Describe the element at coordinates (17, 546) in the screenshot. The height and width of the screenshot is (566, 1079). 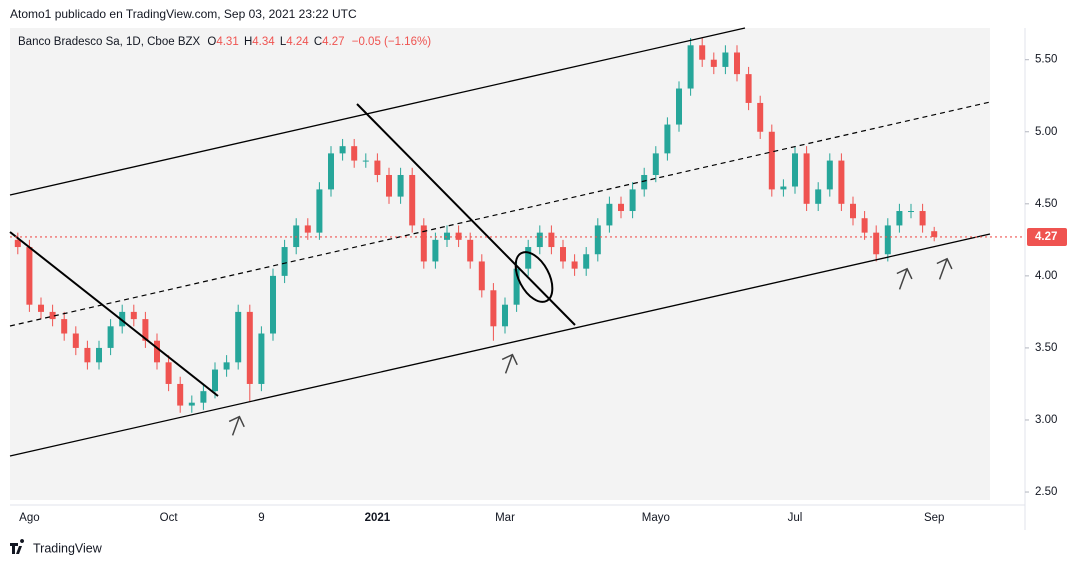
I see `brand-logo` at that location.